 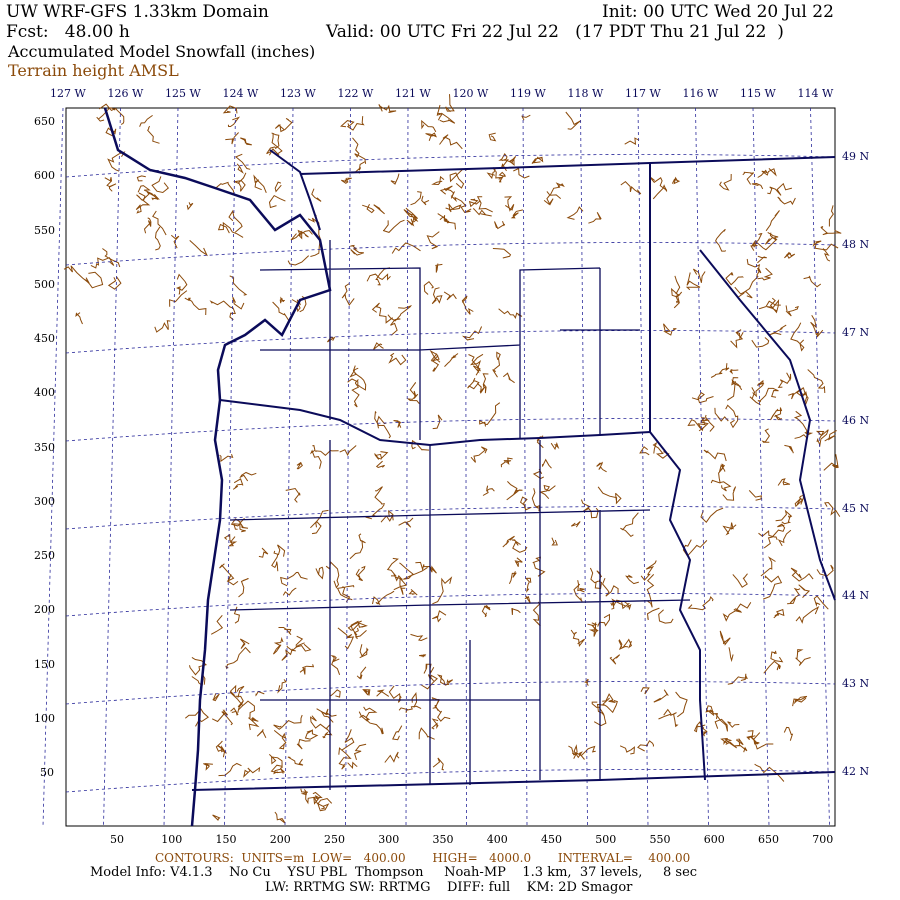 I want to click on y-tick-label: 550, so click(x=44, y=230).